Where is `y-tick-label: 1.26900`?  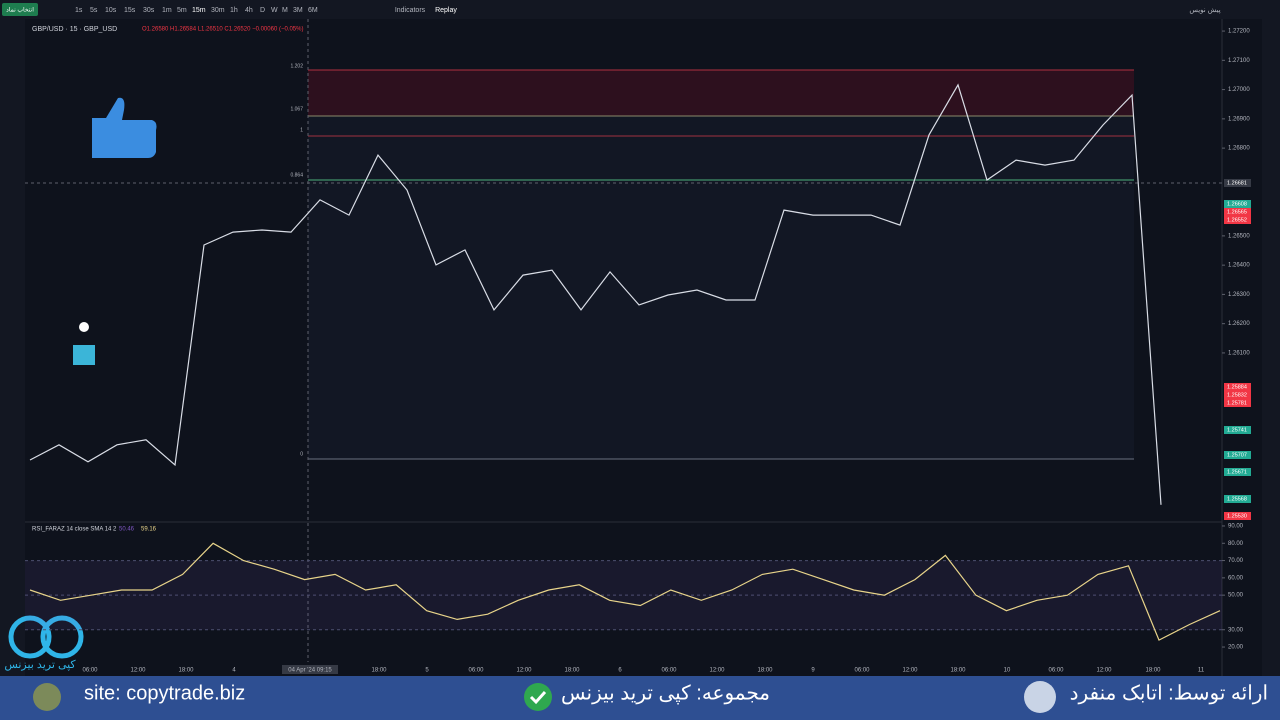 y-tick-label: 1.26900 is located at coordinates (1239, 119).